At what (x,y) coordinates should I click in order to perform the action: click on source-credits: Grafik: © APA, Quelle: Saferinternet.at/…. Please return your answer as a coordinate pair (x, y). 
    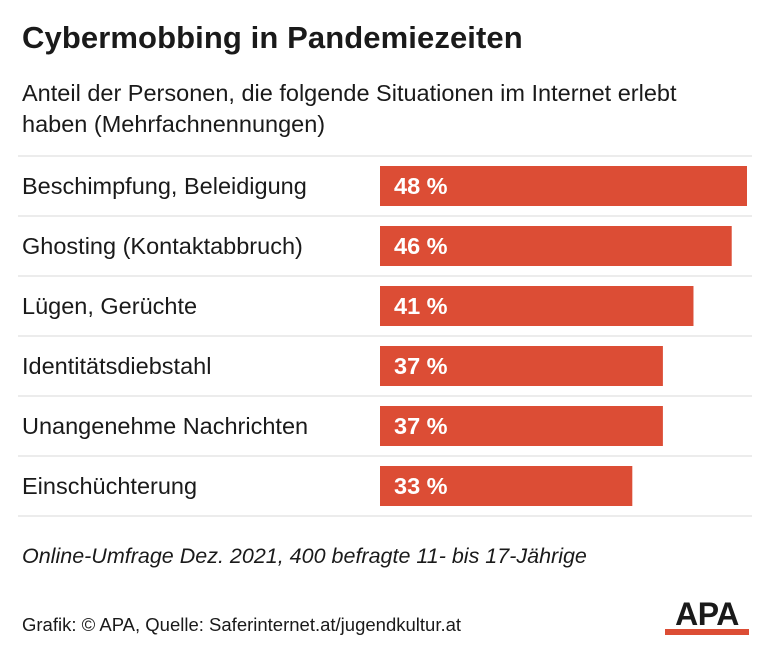
    Looking at the image, I should click on (242, 624).